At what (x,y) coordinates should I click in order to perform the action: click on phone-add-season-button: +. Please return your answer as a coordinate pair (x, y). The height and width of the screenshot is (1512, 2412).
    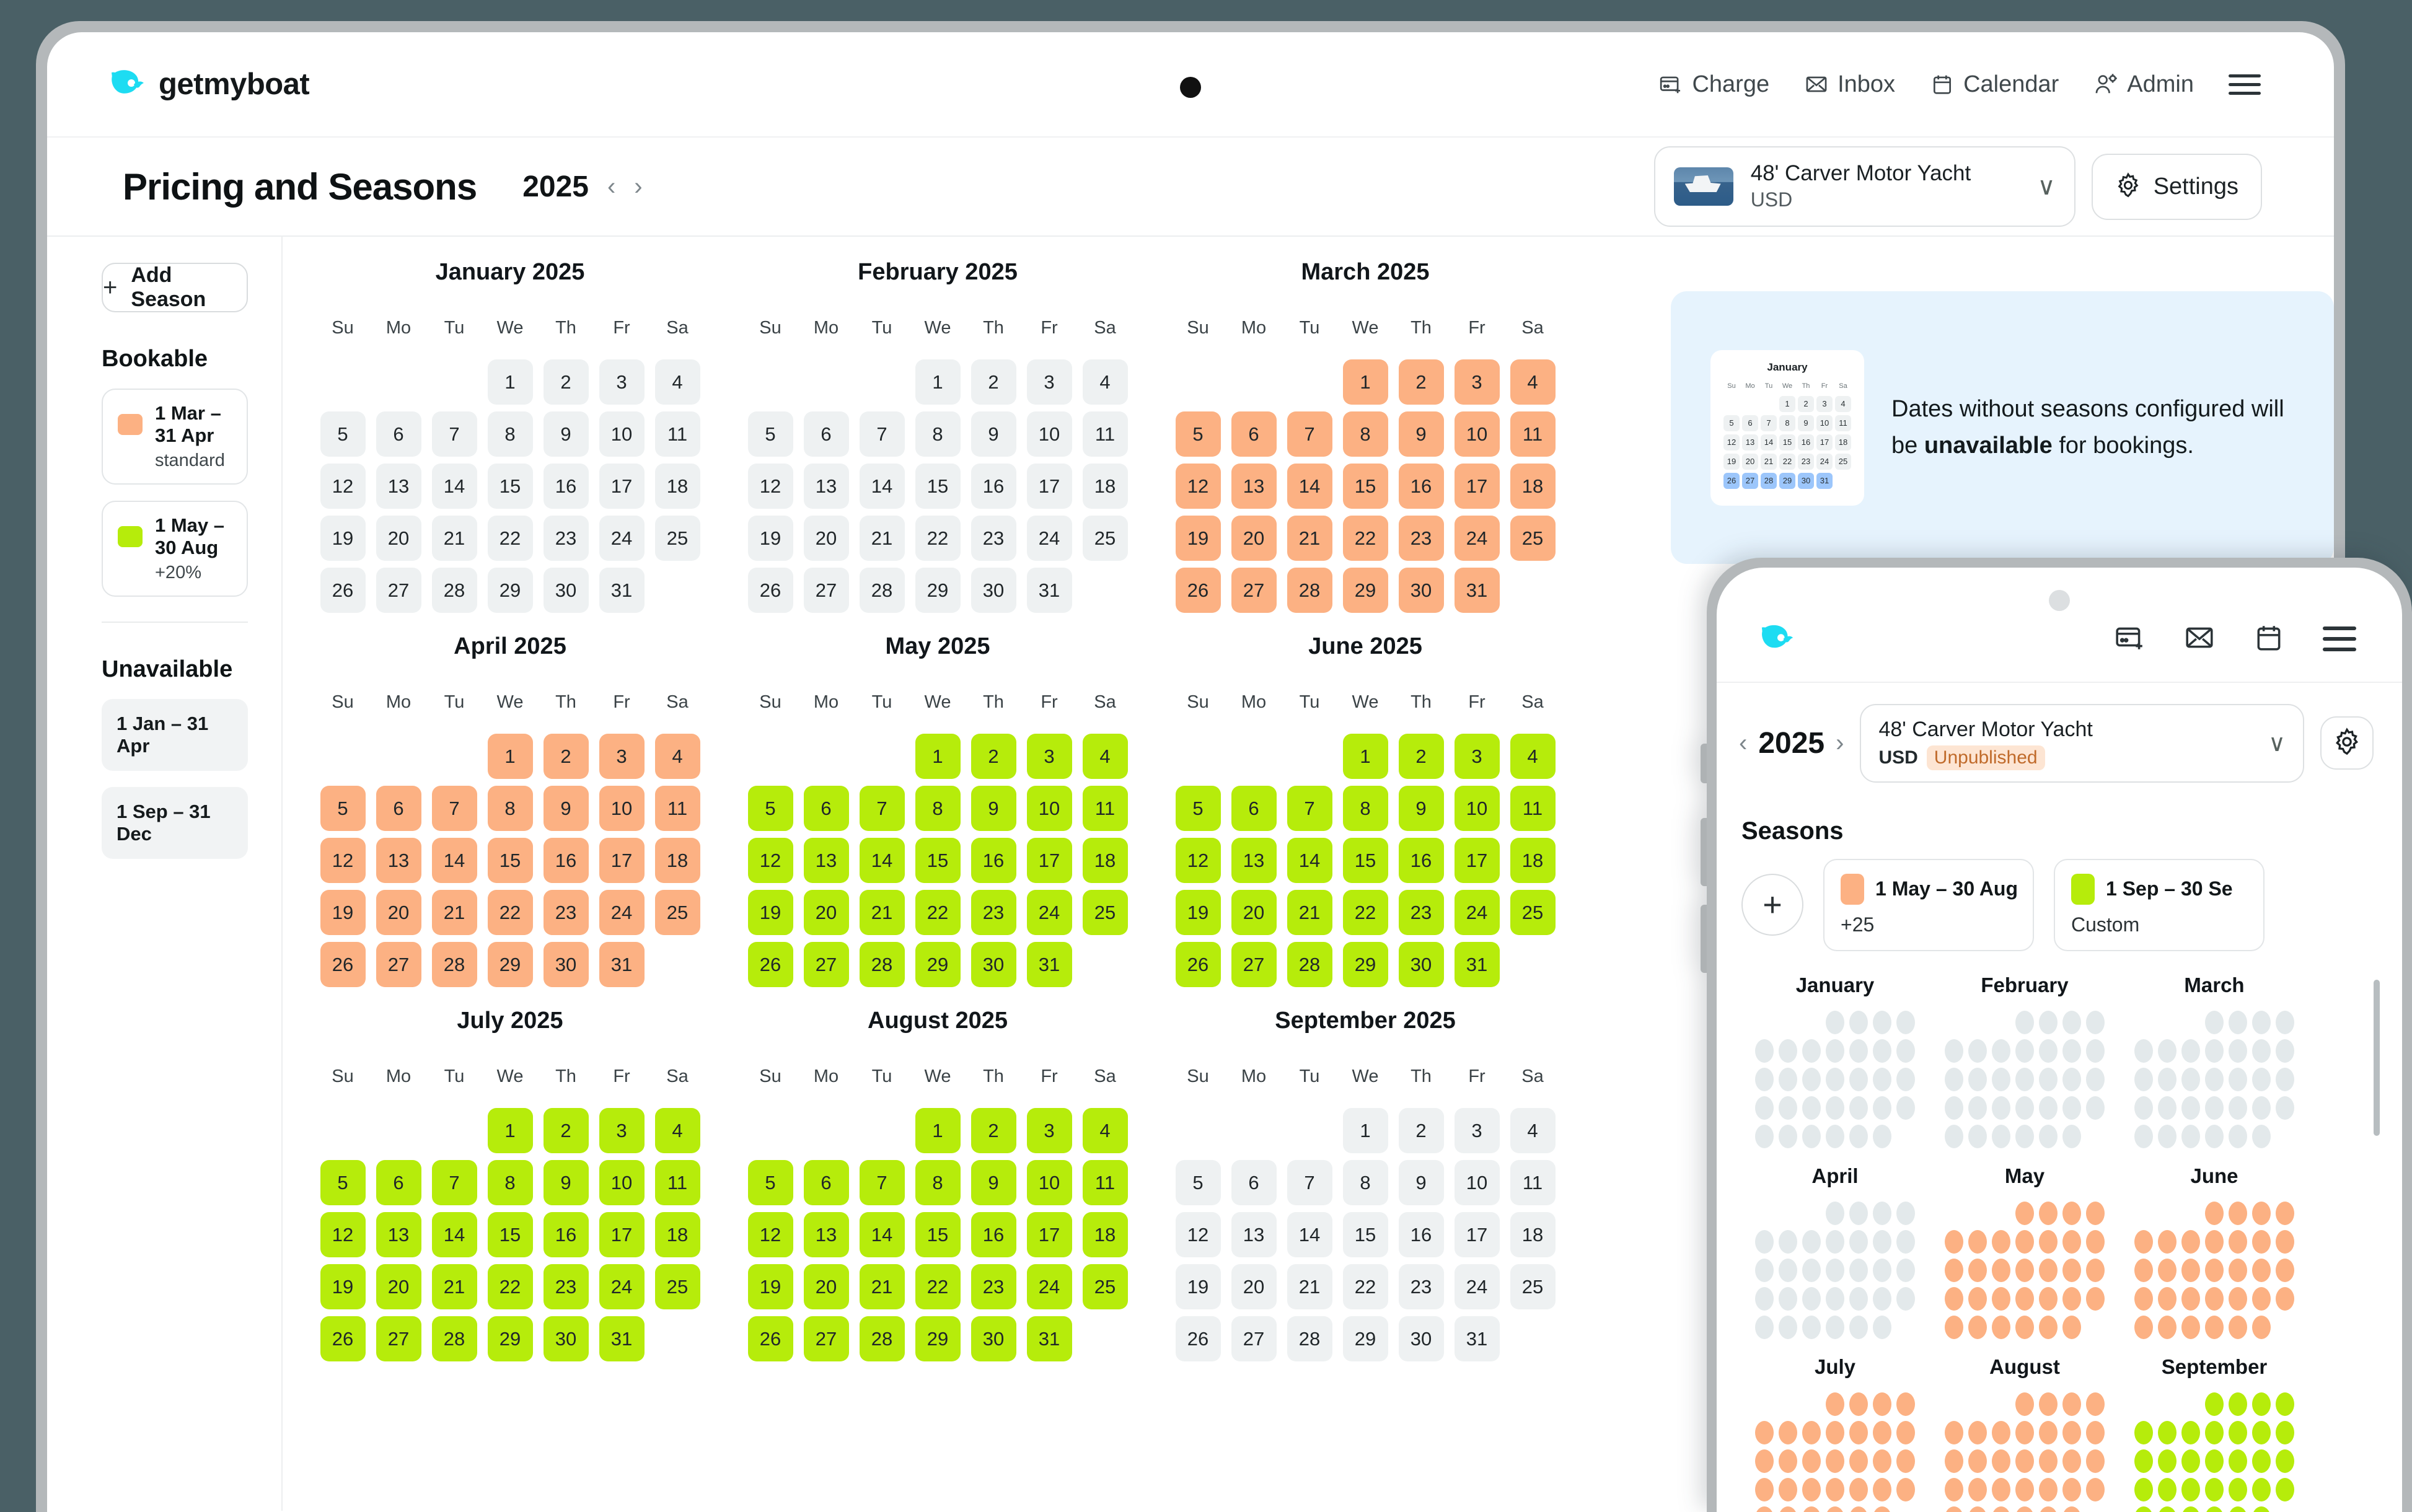
    Looking at the image, I should click on (1772, 905).